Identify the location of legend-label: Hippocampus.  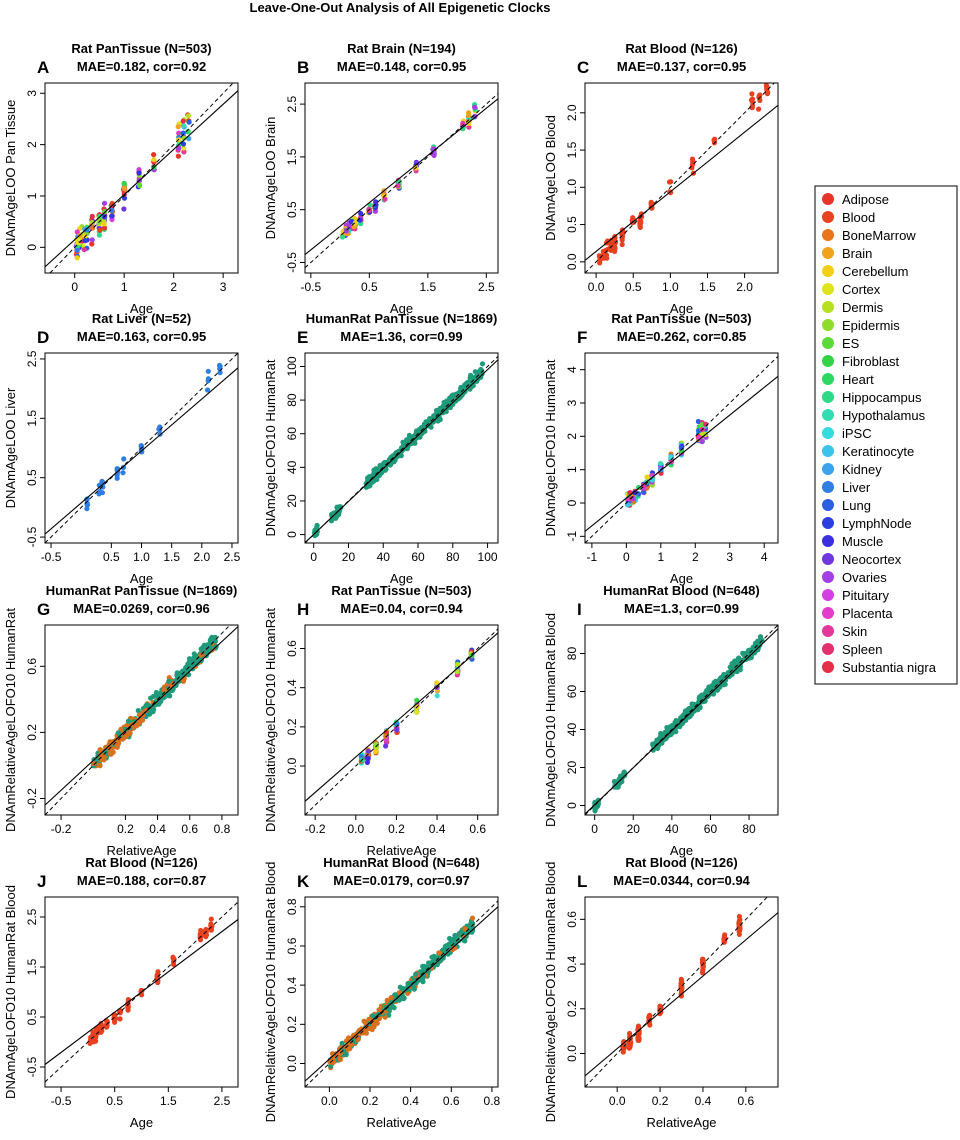
(882, 397).